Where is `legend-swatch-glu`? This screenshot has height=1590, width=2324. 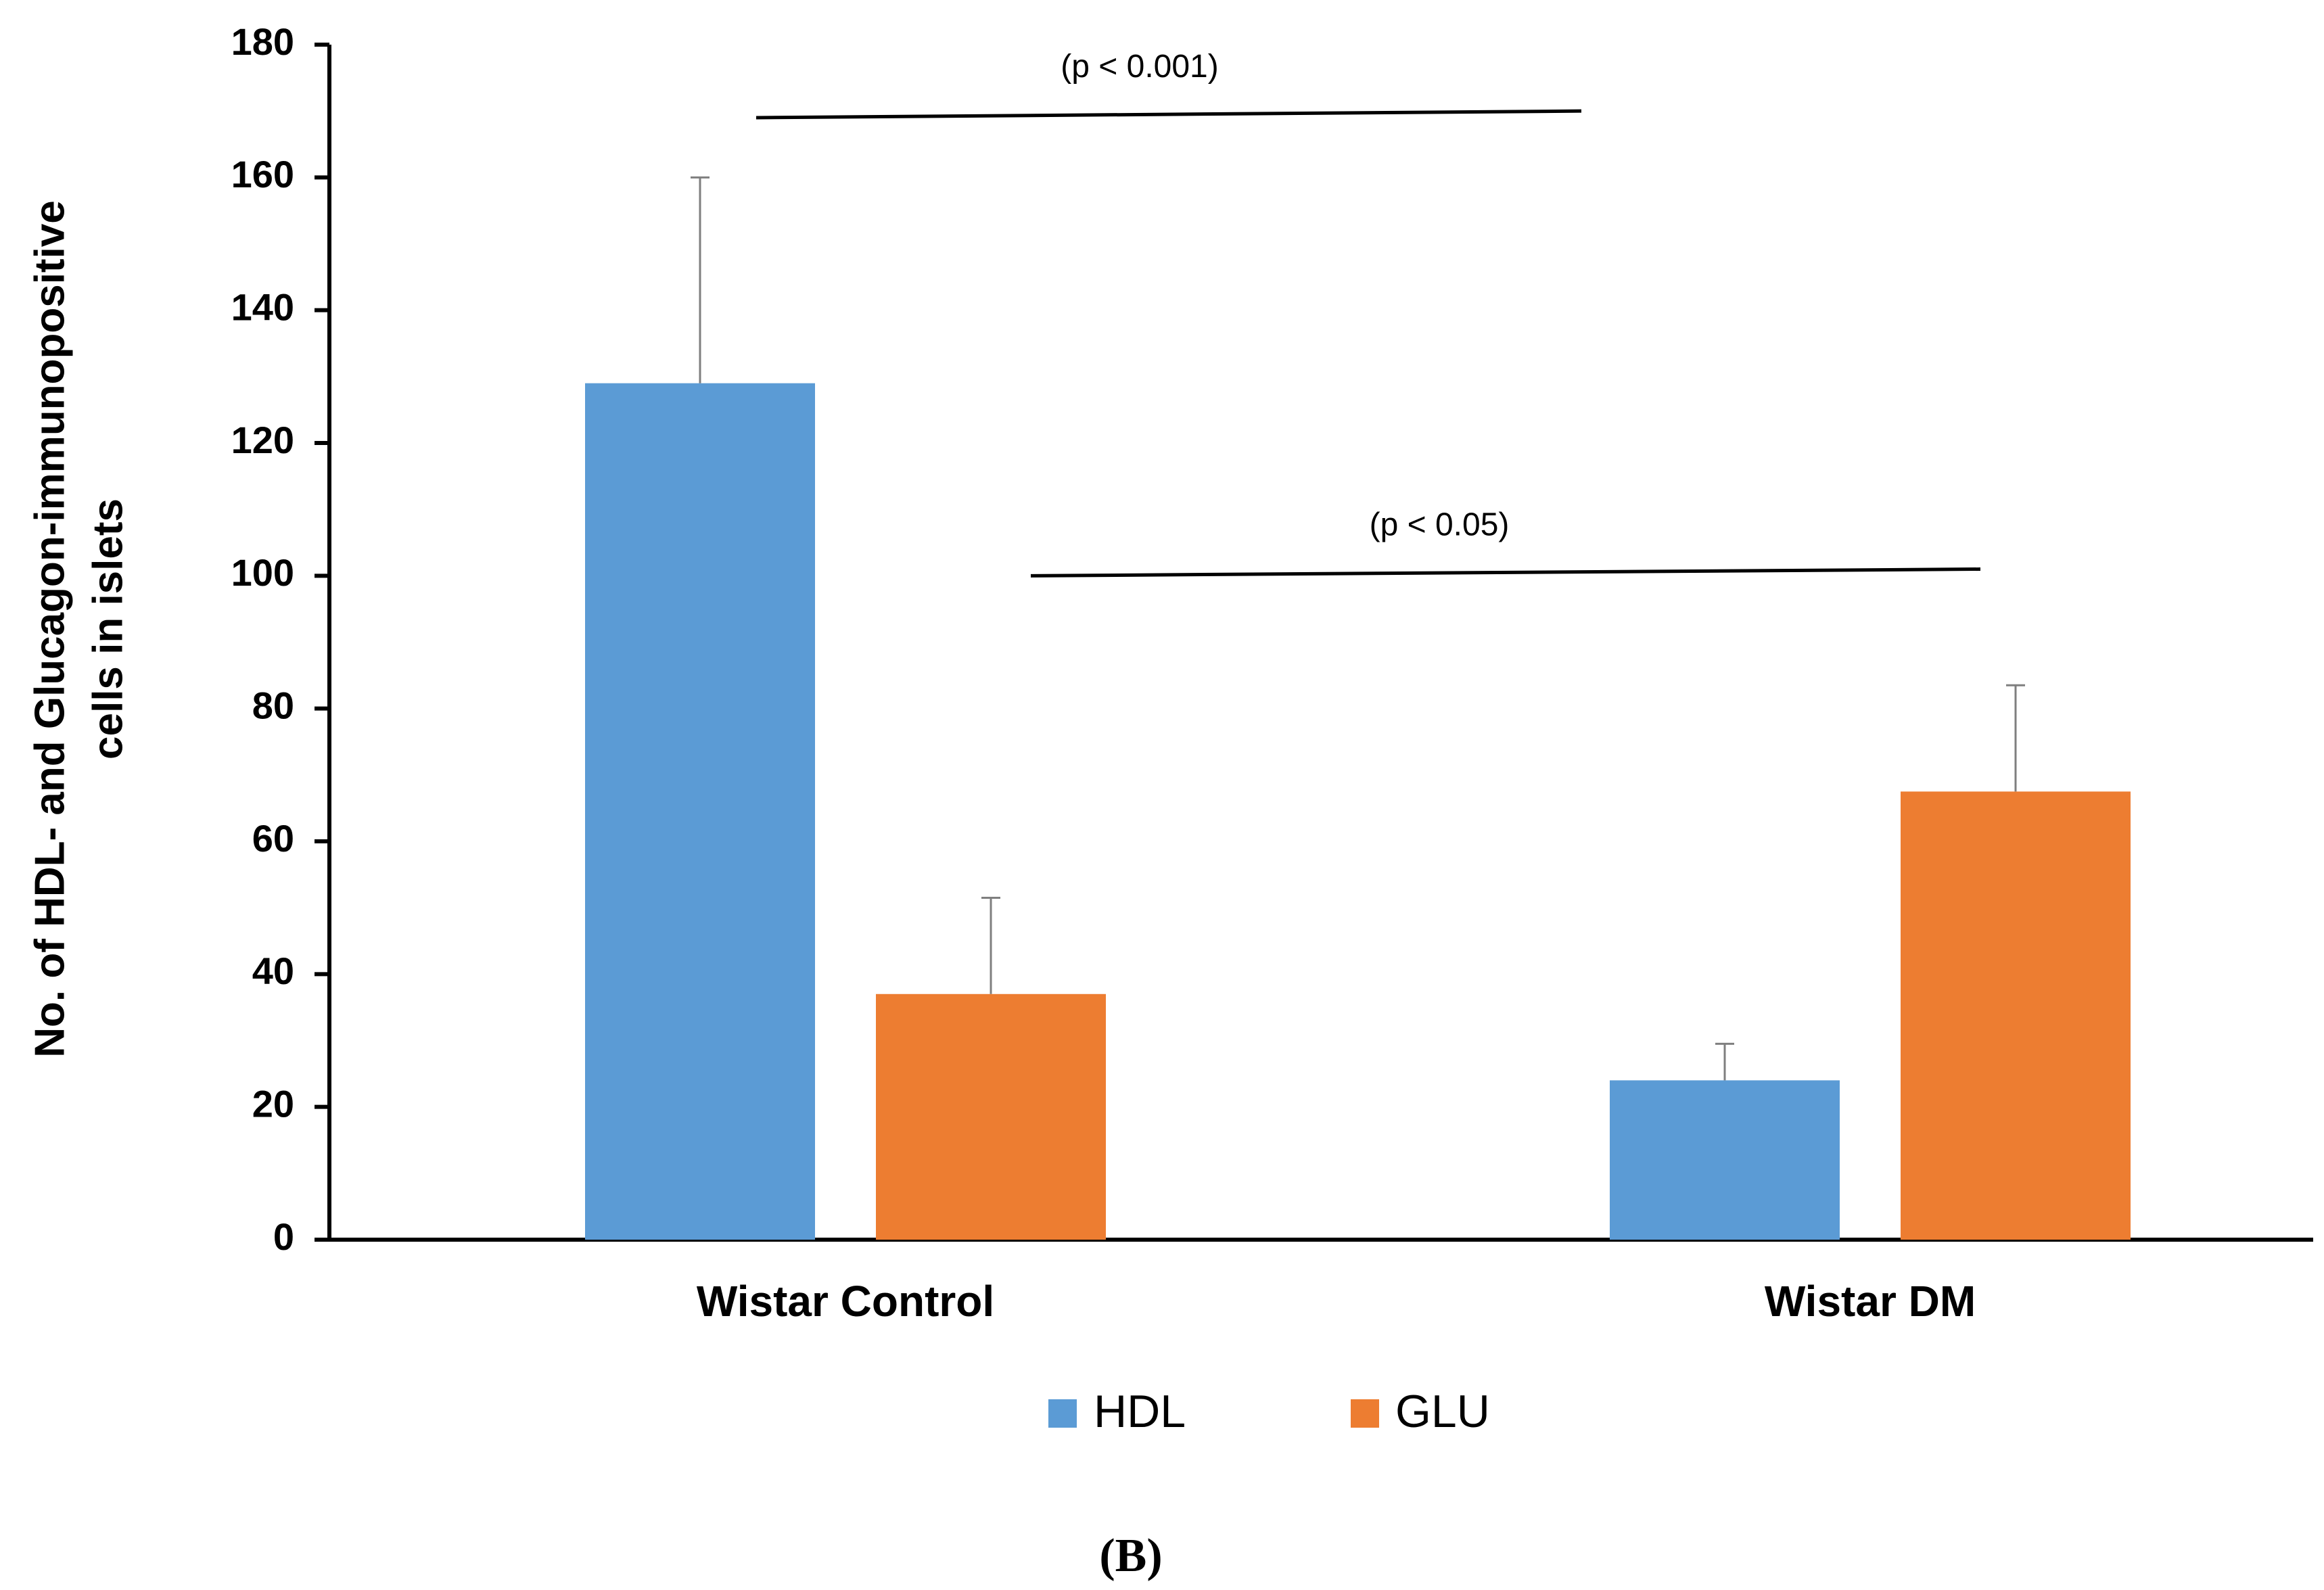
legend-swatch-glu is located at coordinates (1365, 1413).